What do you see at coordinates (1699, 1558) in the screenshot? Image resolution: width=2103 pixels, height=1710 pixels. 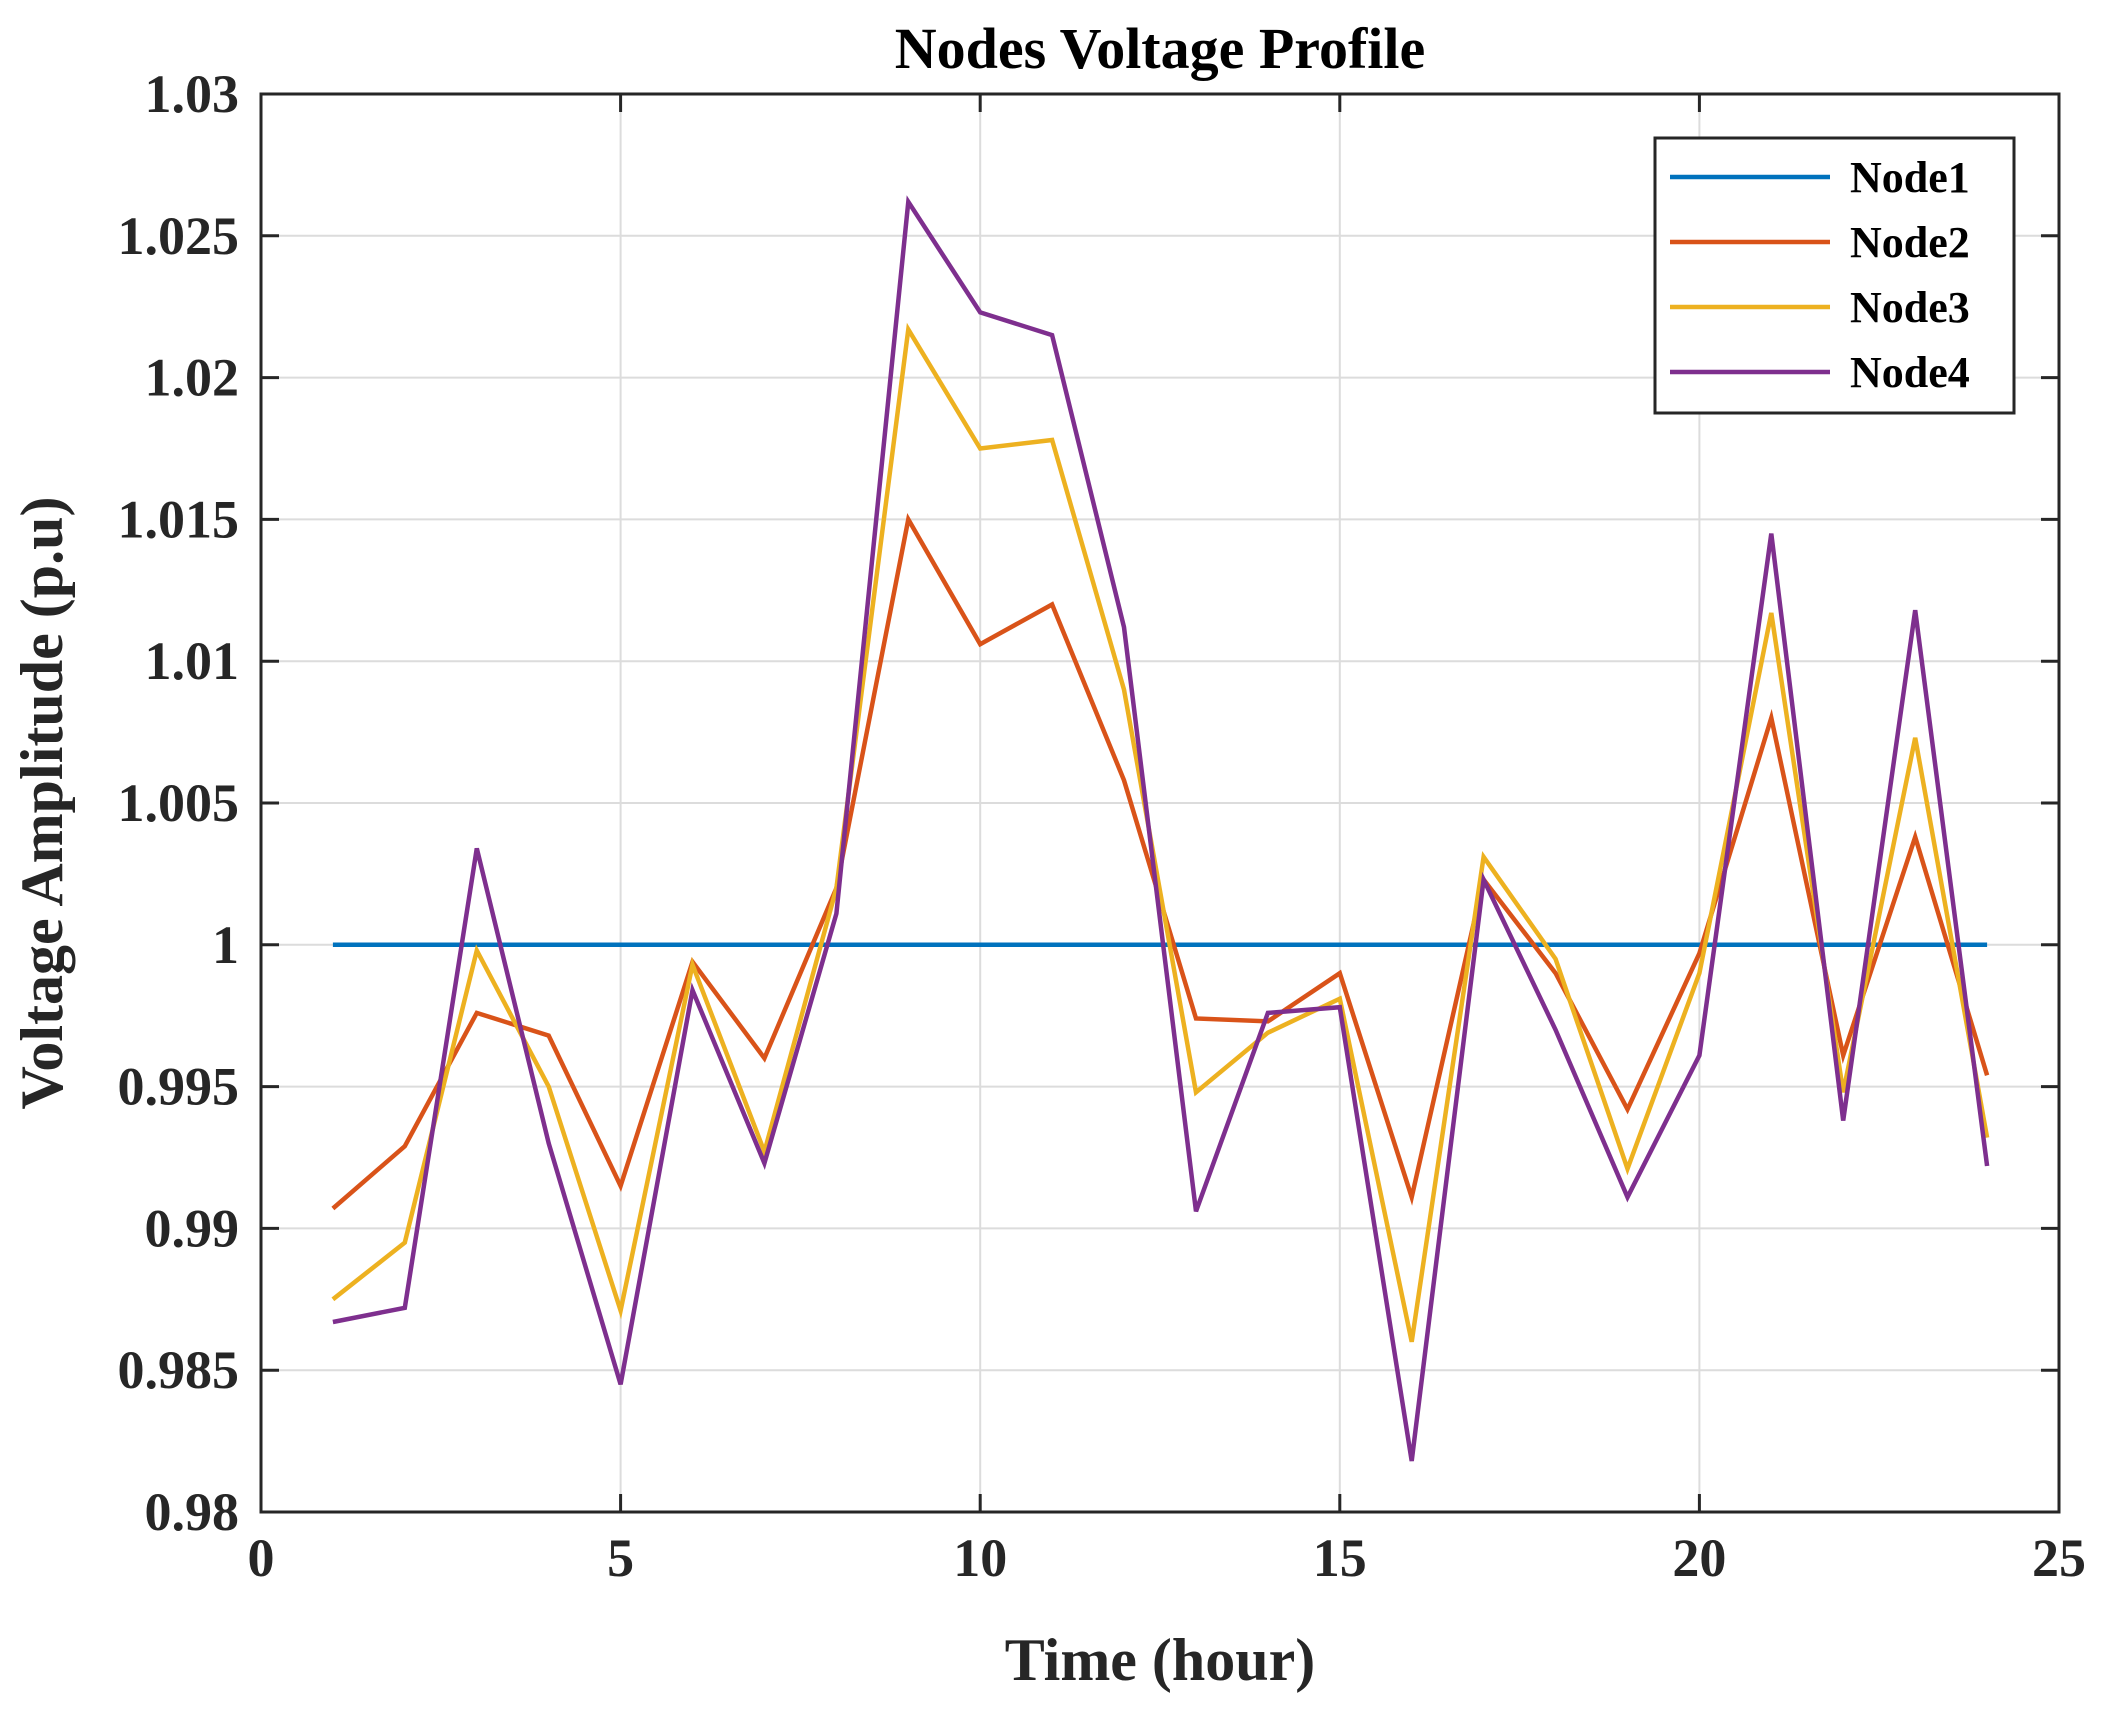 I see `x-tick-label: 20` at bounding box center [1699, 1558].